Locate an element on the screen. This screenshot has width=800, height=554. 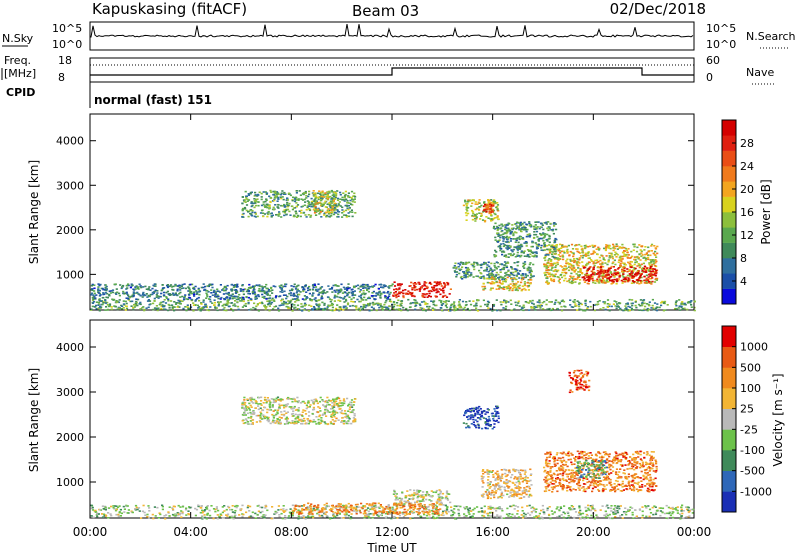
nsky-tick-low: 10^0 is located at coordinates (67, 44).